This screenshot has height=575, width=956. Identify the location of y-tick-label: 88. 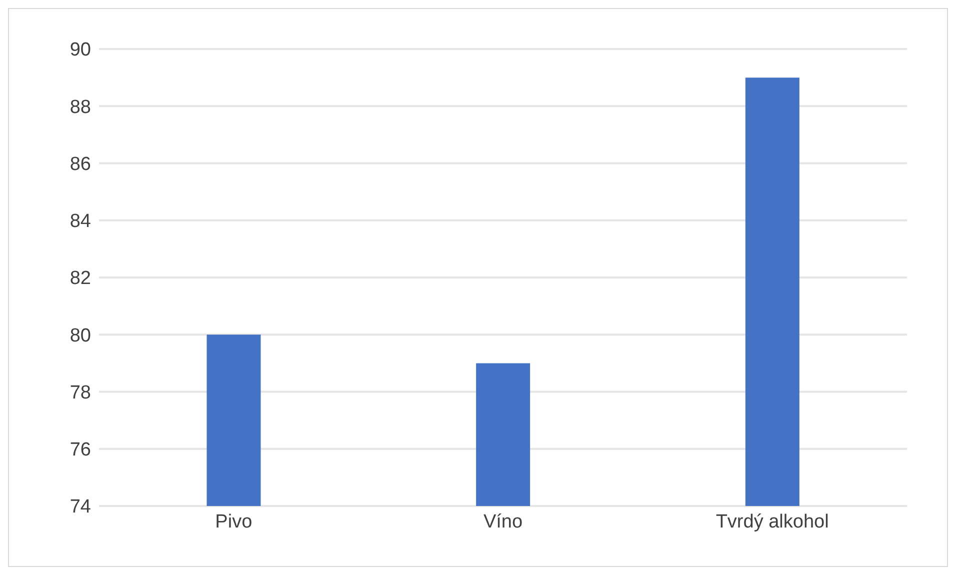
(80, 107).